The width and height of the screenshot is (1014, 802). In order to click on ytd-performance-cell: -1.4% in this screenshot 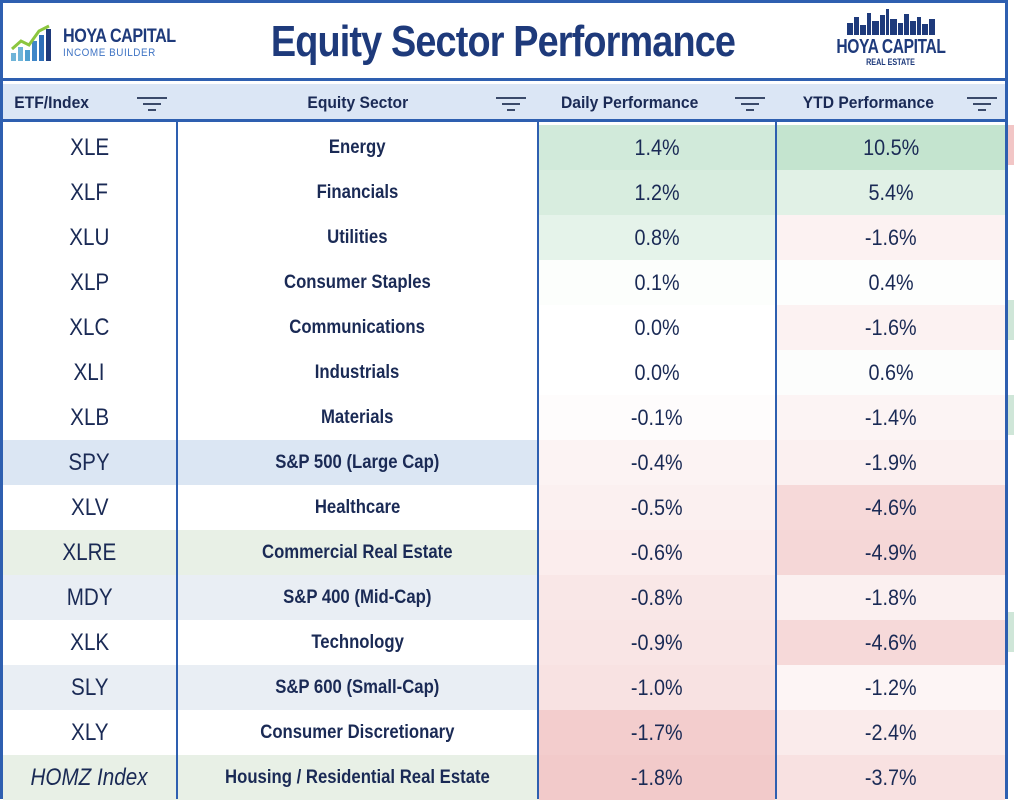, I will do `click(891, 417)`.